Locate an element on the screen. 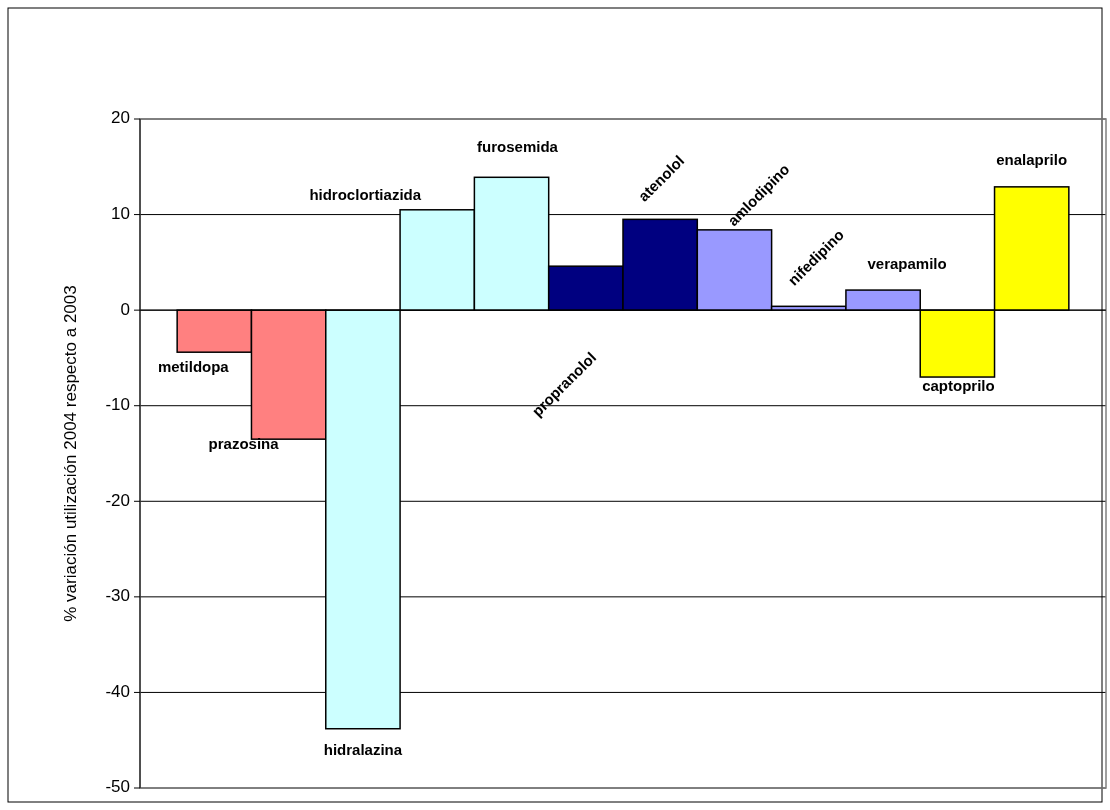 This screenshot has width=1110, height=810. y-tick-label: 20 is located at coordinates (120, 118).